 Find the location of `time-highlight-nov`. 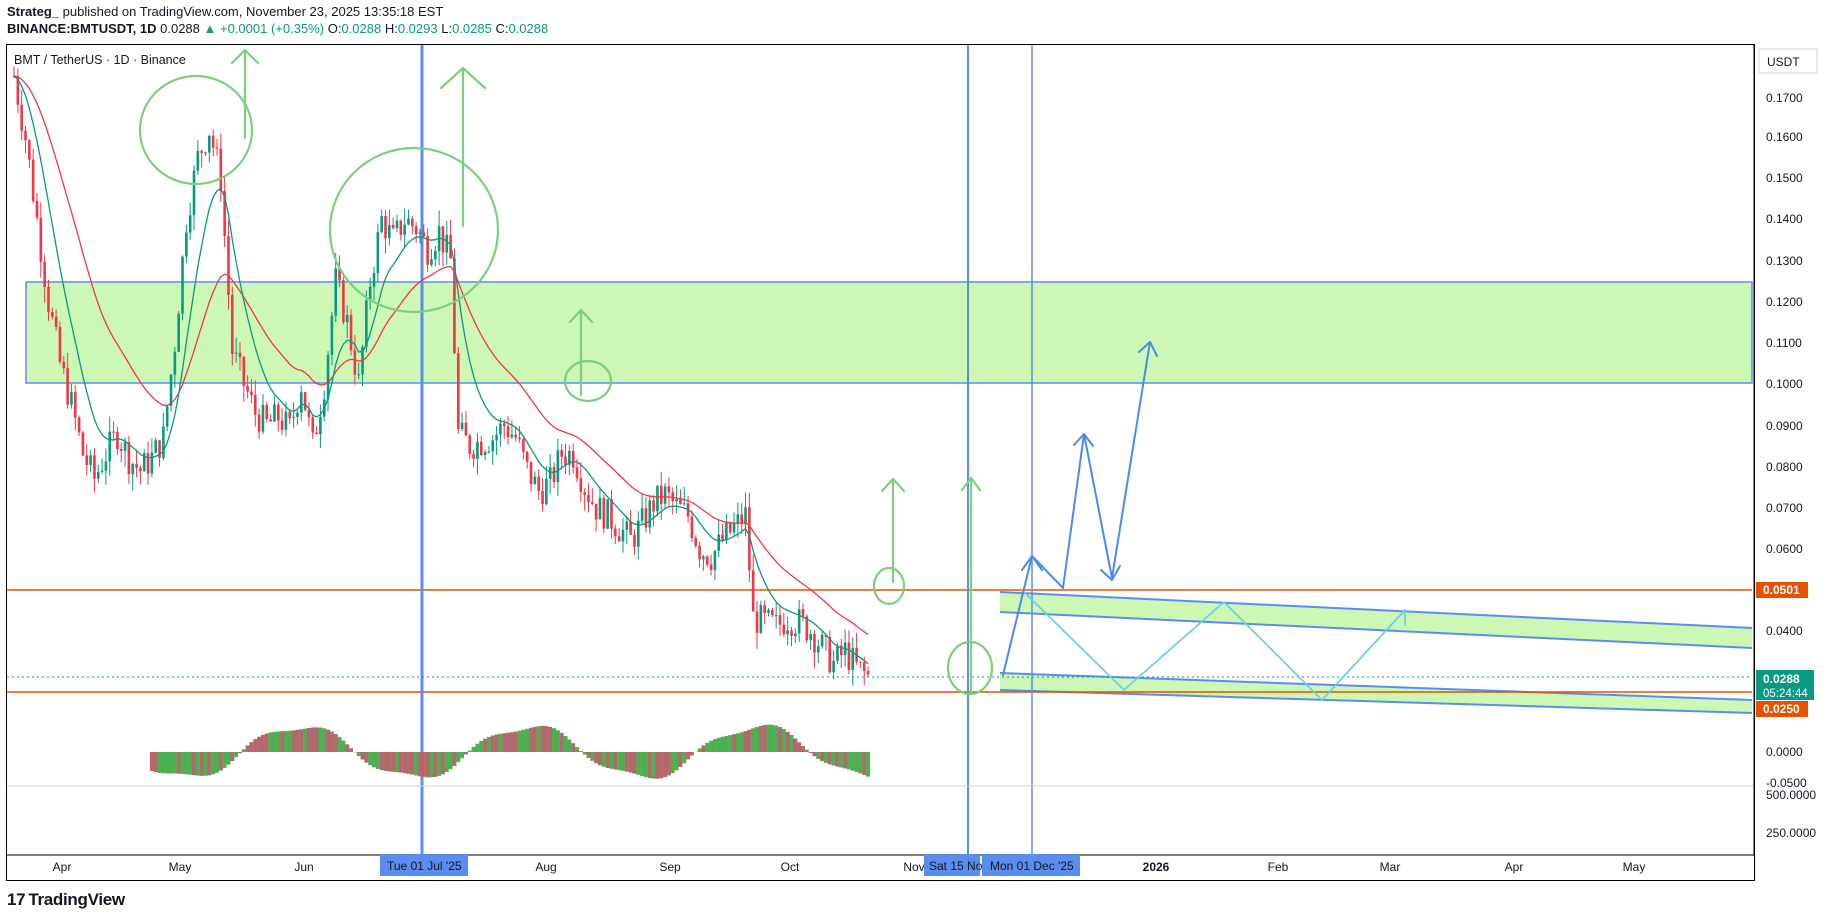

time-highlight-nov is located at coordinates (952, 865).